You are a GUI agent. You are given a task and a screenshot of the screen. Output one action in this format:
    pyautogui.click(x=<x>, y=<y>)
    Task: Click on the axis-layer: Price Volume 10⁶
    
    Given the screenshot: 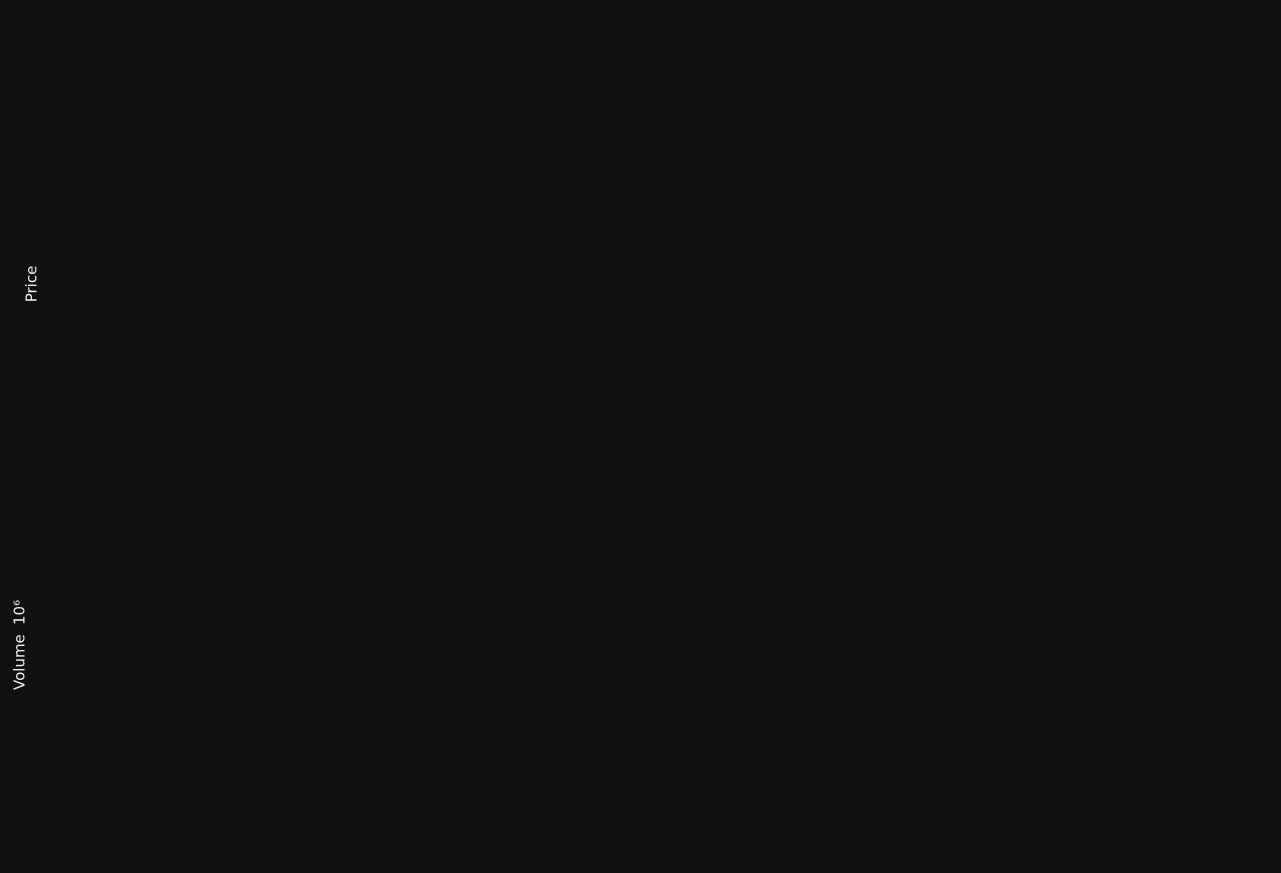 What is the action you would take?
    pyautogui.click(x=26, y=478)
    